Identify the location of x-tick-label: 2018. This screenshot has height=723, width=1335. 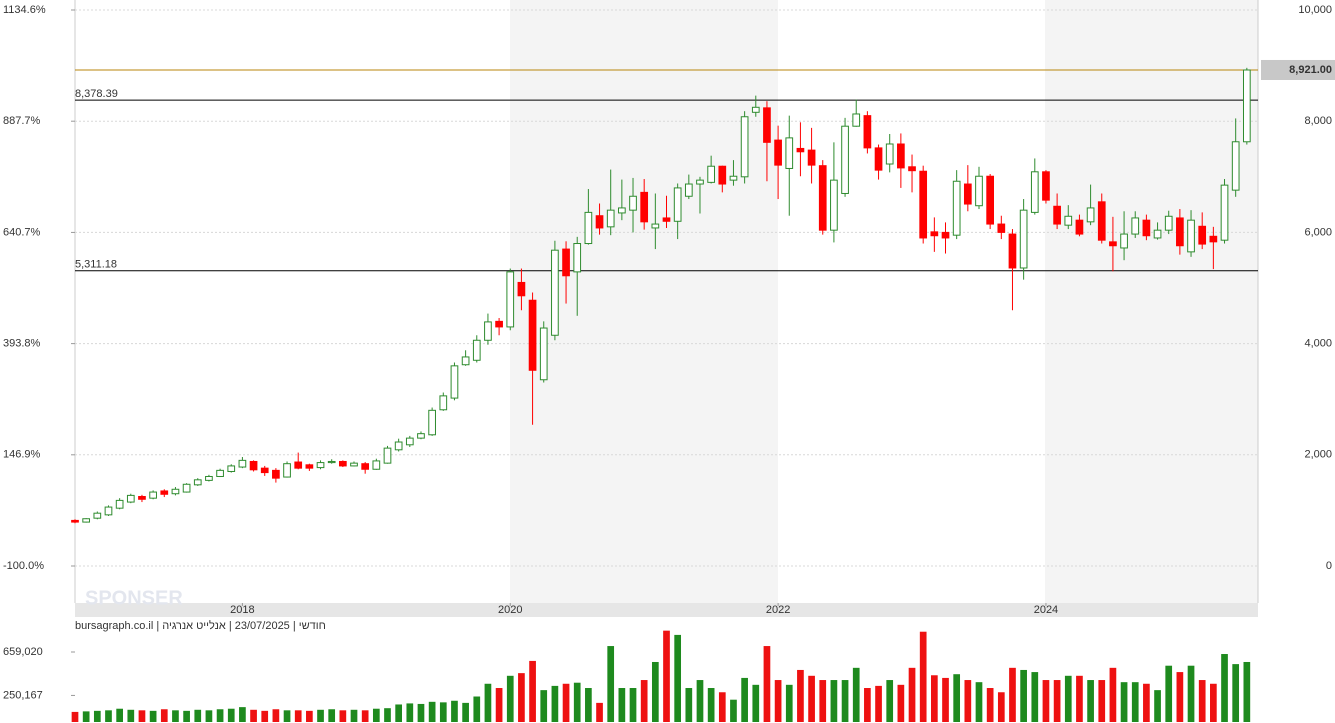
(242, 610).